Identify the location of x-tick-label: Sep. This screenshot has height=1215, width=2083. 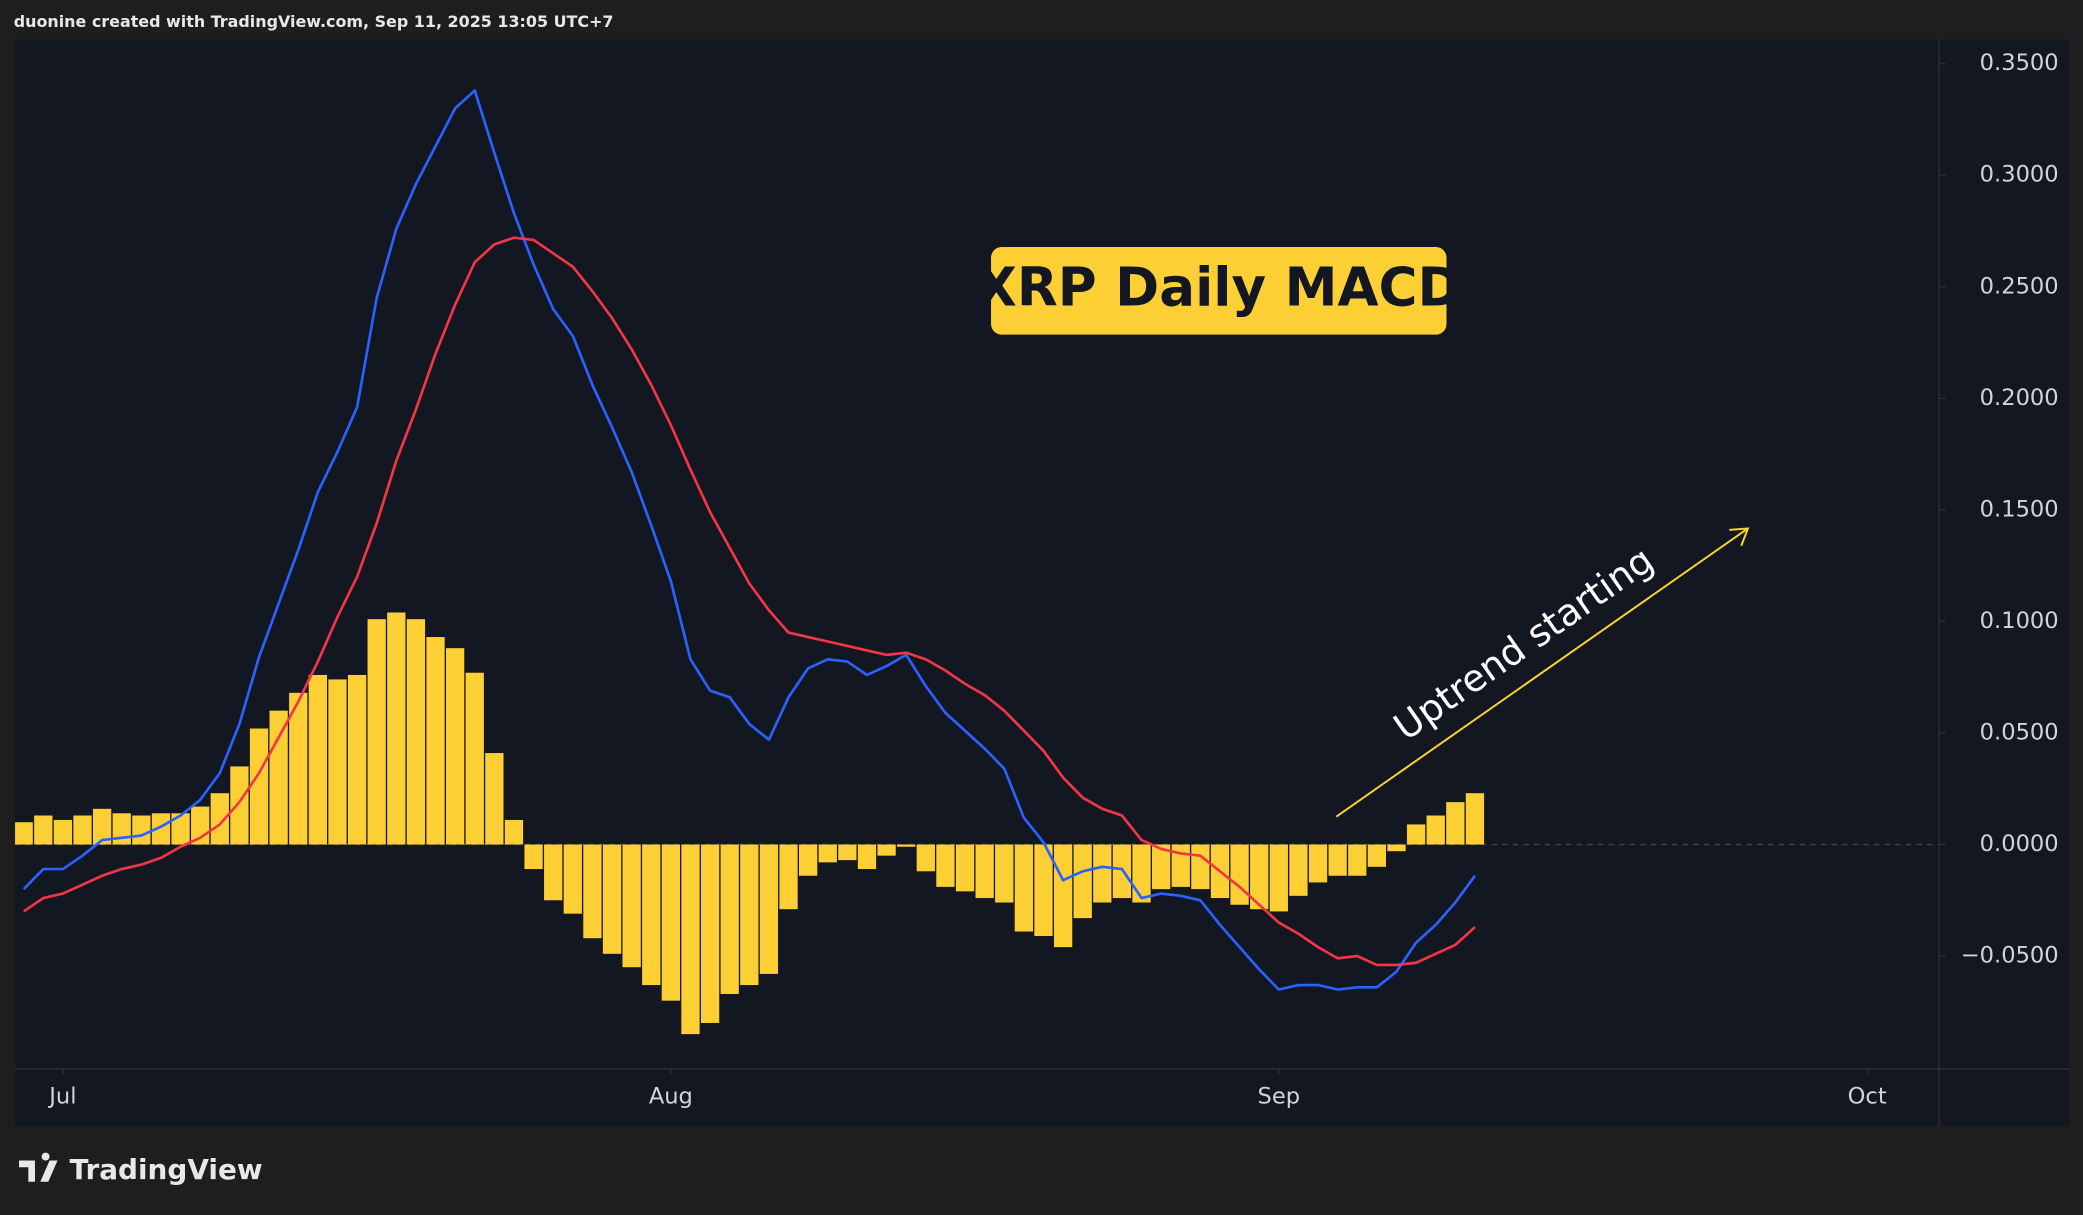
(1279, 1096).